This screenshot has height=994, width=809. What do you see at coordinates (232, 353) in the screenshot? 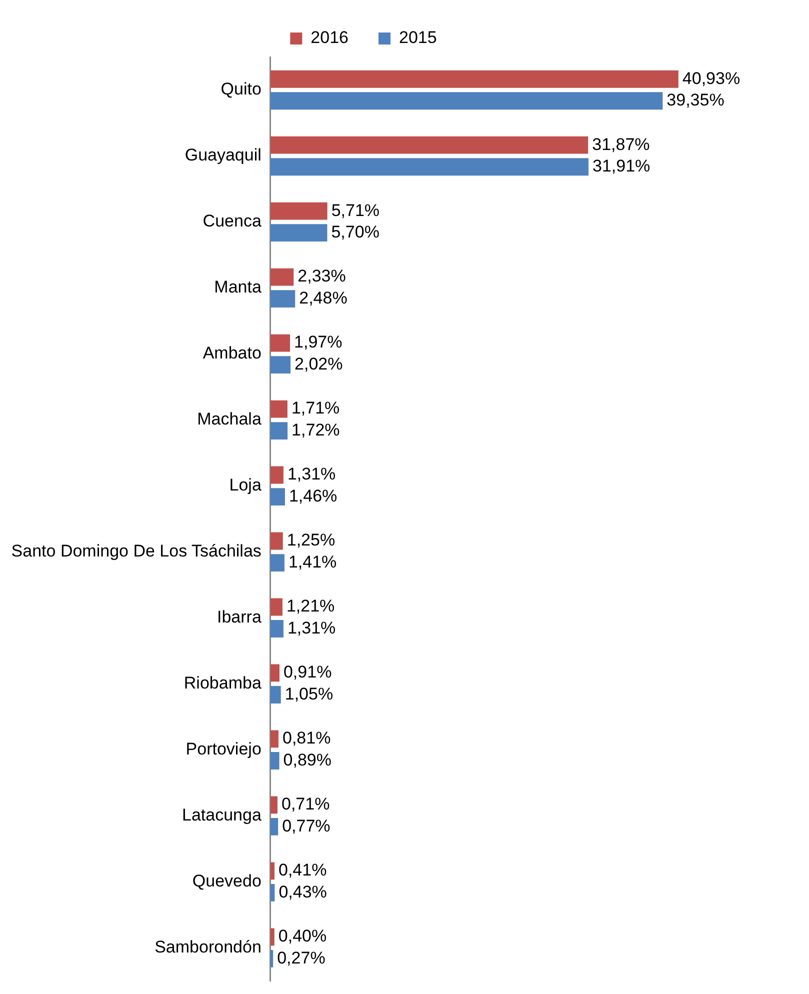
I see `y-tick-label: Ambato` at bounding box center [232, 353].